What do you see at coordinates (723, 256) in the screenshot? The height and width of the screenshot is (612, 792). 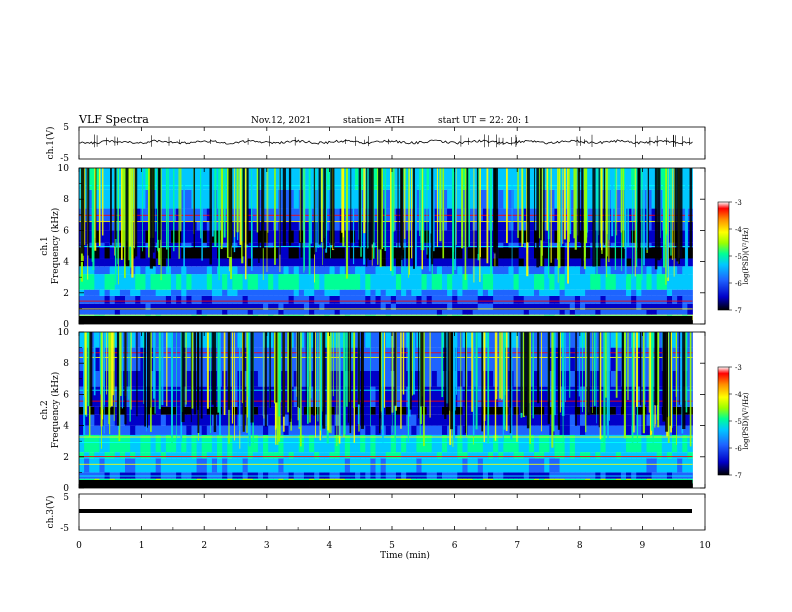 I see `ch1-colorbar-gradient` at bounding box center [723, 256].